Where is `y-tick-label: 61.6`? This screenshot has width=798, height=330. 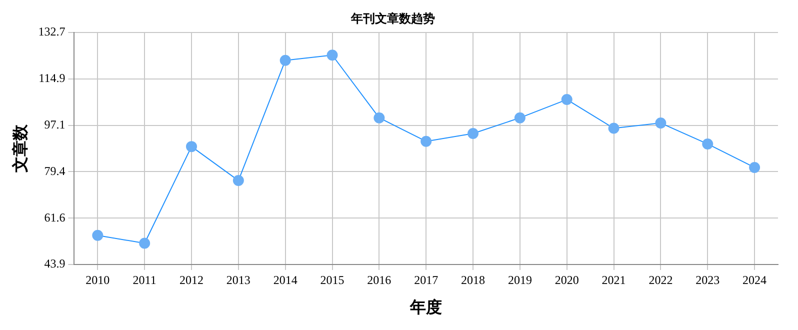
y-tick-label: 61.6 is located at coordinates (55, 217).